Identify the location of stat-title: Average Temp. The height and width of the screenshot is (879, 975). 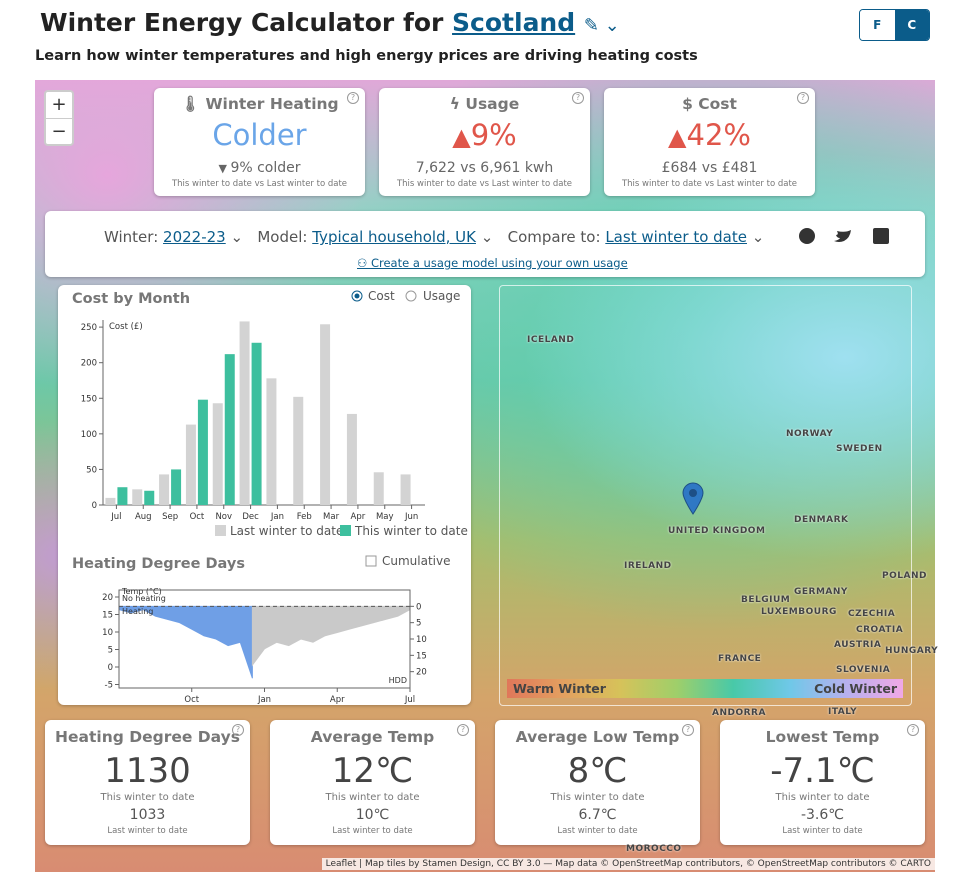
(372, 737).